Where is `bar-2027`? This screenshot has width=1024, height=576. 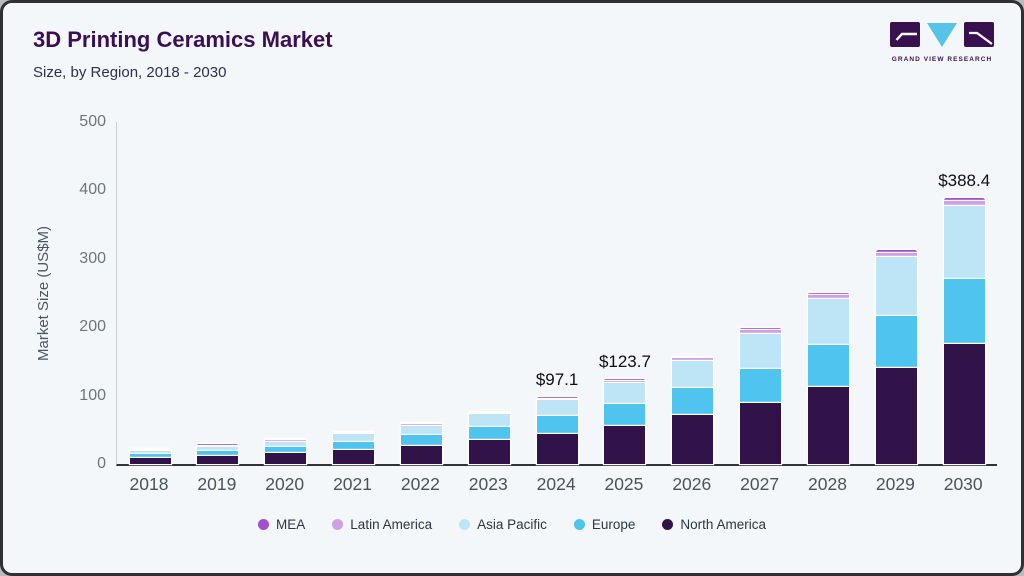
bar-2027 is located at coordinates (761, 396).